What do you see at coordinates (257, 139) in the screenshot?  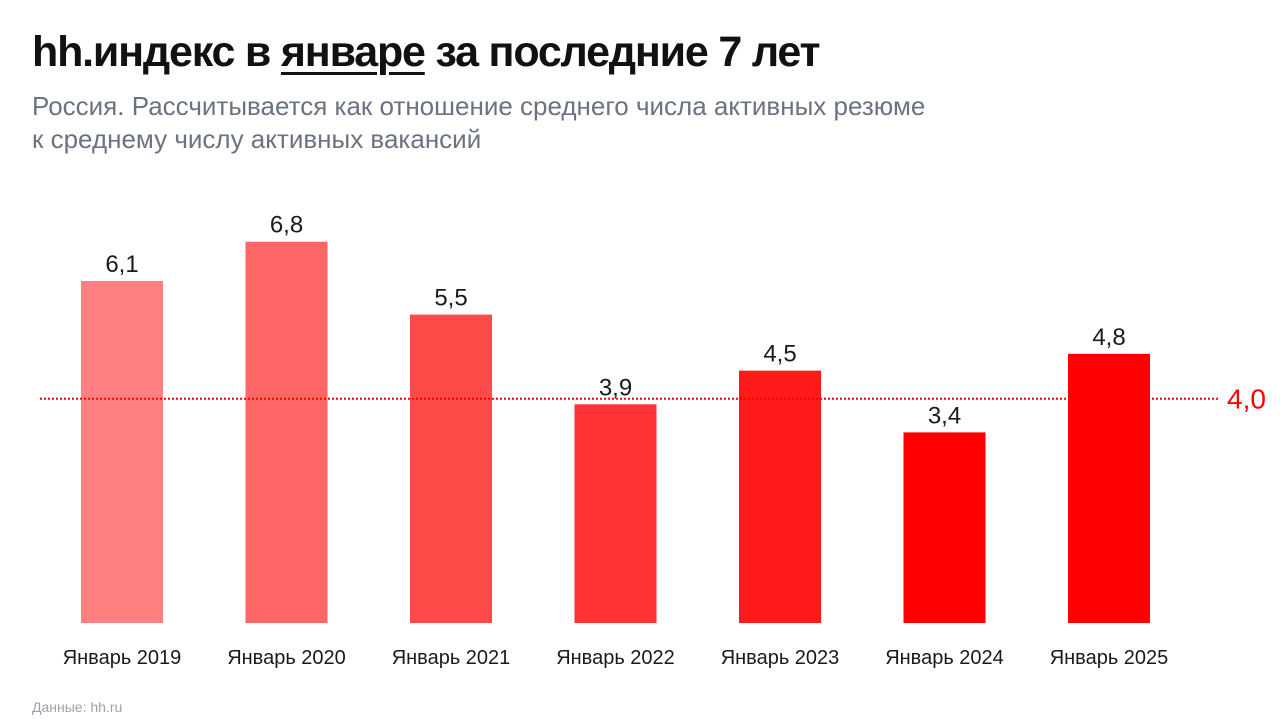 I see `subtitle-line: к среднему числу активных вакансий` at bounding box center [257, 139].